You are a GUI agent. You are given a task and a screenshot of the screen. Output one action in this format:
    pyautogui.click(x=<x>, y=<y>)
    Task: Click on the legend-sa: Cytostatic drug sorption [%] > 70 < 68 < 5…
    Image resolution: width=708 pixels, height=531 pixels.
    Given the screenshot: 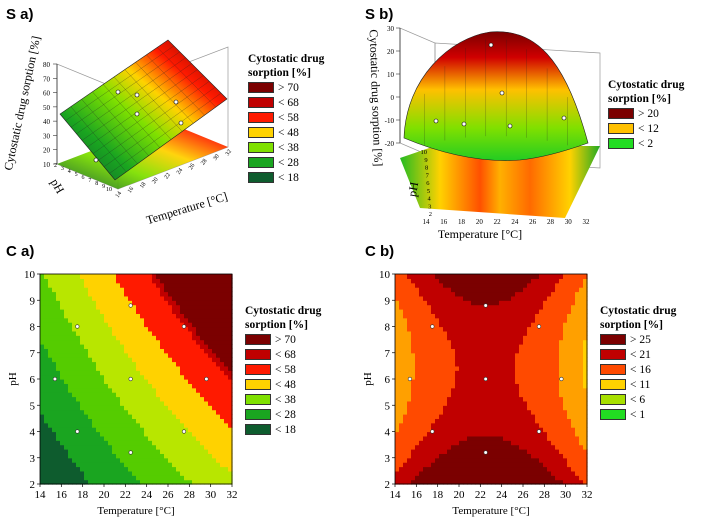 What is the action you would take?
    pyautogui.click(x=303, y=118)
    